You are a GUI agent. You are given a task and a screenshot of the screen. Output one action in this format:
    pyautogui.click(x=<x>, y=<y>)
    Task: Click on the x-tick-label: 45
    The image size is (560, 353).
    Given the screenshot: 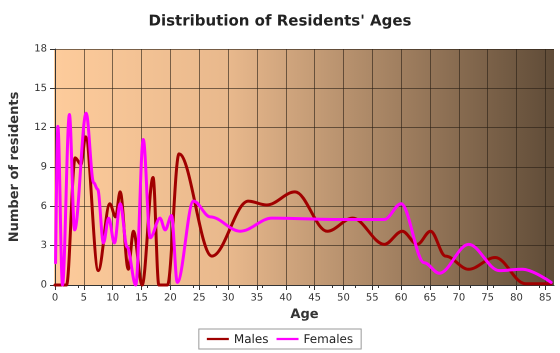 What is the action you would take?
    pyautogui.click(x=314, y=298)
    